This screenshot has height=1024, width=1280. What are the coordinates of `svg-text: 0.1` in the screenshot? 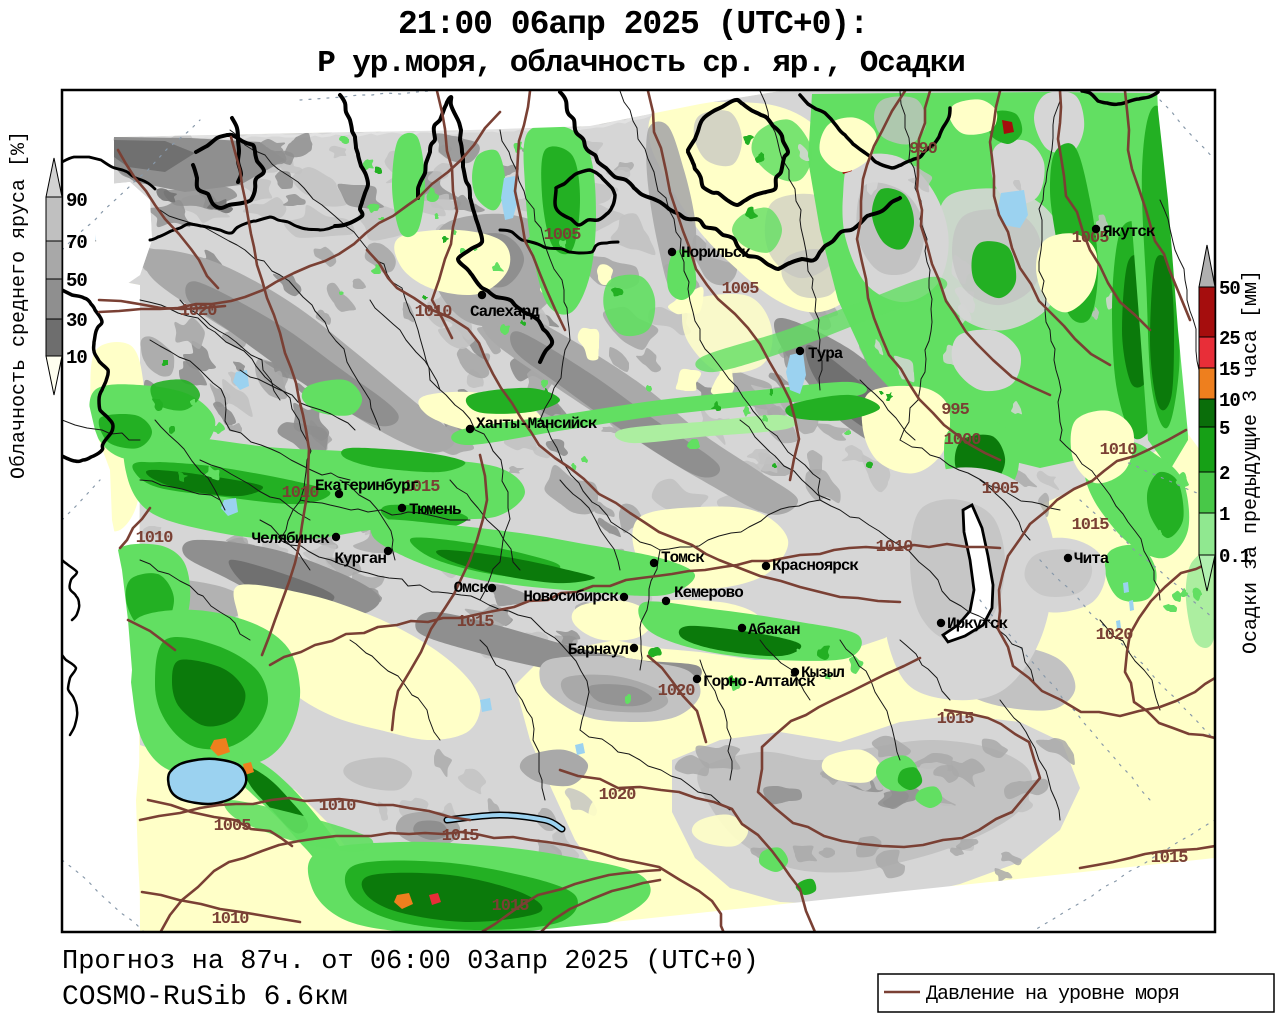 It's located at (1235, 557).